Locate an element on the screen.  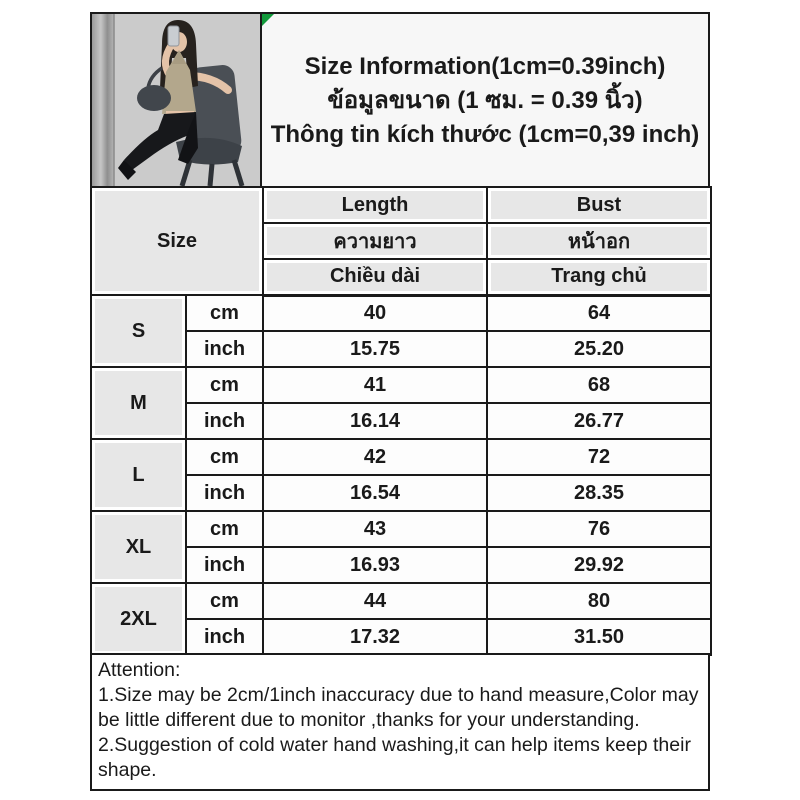
value-length-cm: 44 is located at coordinates (375, 601).